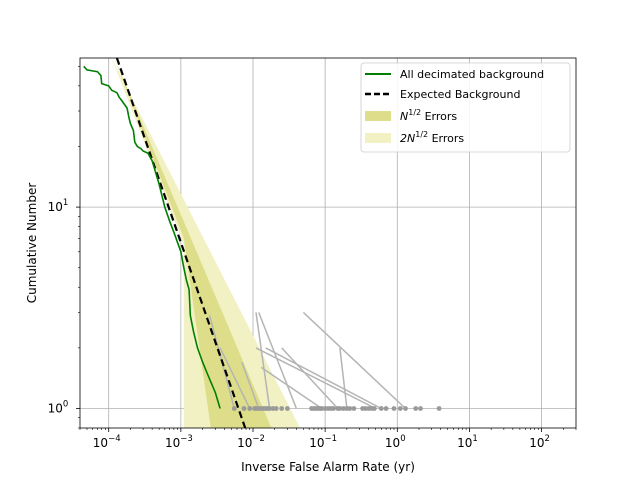  What do you see at coordinates (378, 116) in the screenshot?
I see `legend-swatch-err1` at bounding box center [378, 116].